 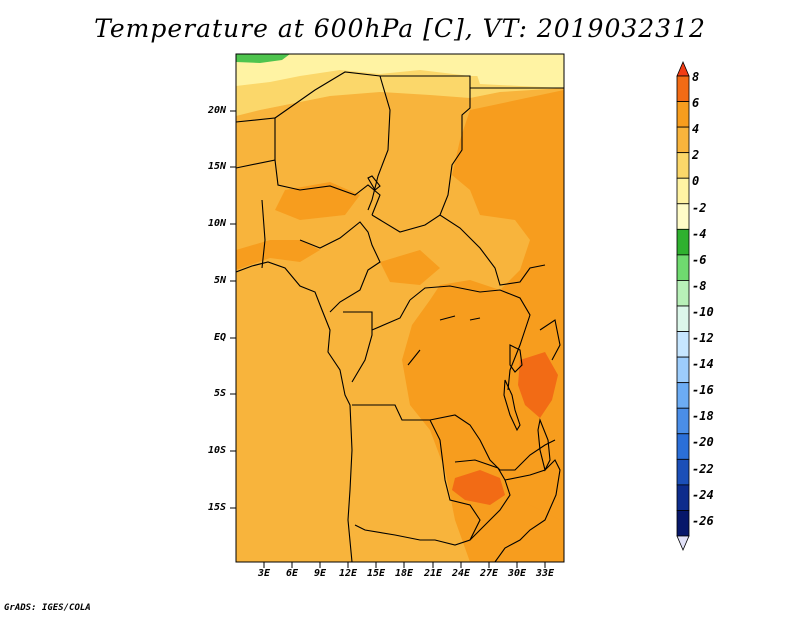 What do you see at coordinates (545, 573) in the screenshot?
I see `lon-label-33e: 33E` at bounding box center [545, 573].